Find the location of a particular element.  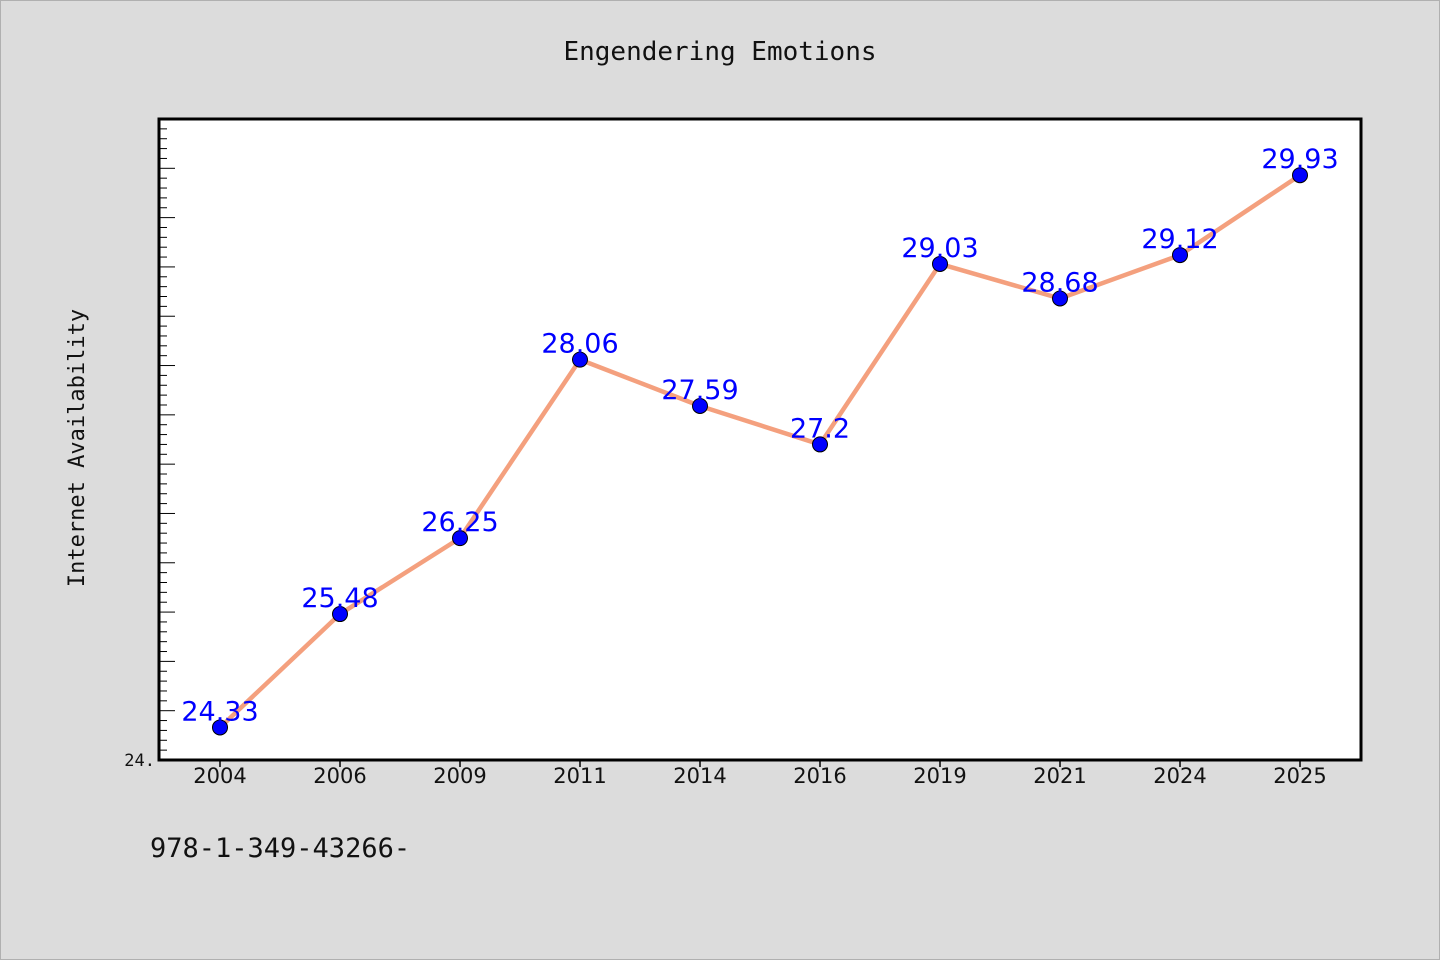

chart-title: Engendering Emotions is located at coordinates (719, 52).